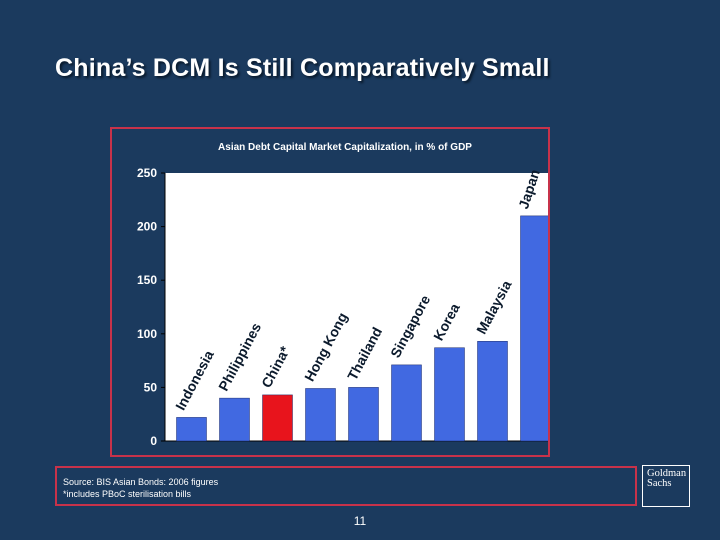 The image size is (720, 540). Describe the element at coordinates (141, 482) in the screenshot. I see `source-note: Source: BIS Asian Bonds: 2006 figures` at that location.